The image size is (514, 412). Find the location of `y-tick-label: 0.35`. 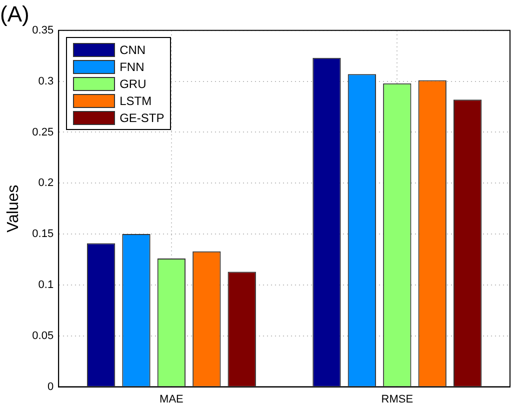

y-tick-label: 0.35 is located at coordinates (43, 30).